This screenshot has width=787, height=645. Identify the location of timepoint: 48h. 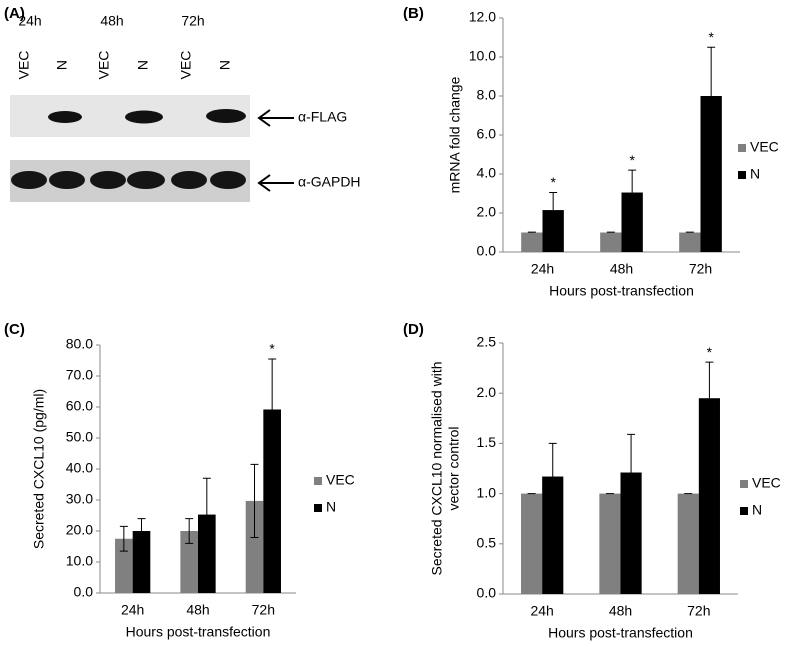
(111, 21).